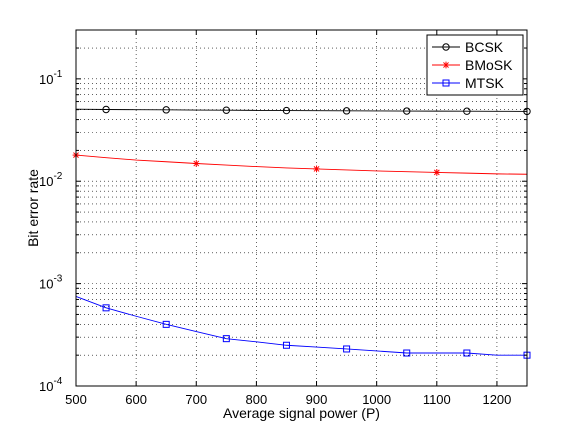  What do you see at coordinates (496, 399) in the screenshot?
I see `x-tick-label: 1200` at bounding box center [496, 399].